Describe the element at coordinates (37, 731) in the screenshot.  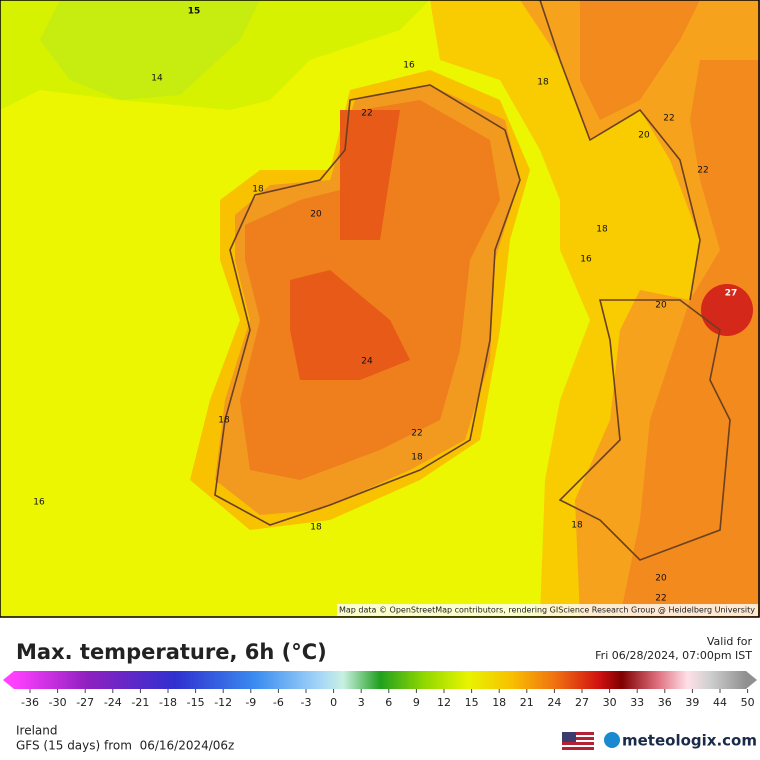
I see `region: Ireland` at that location.